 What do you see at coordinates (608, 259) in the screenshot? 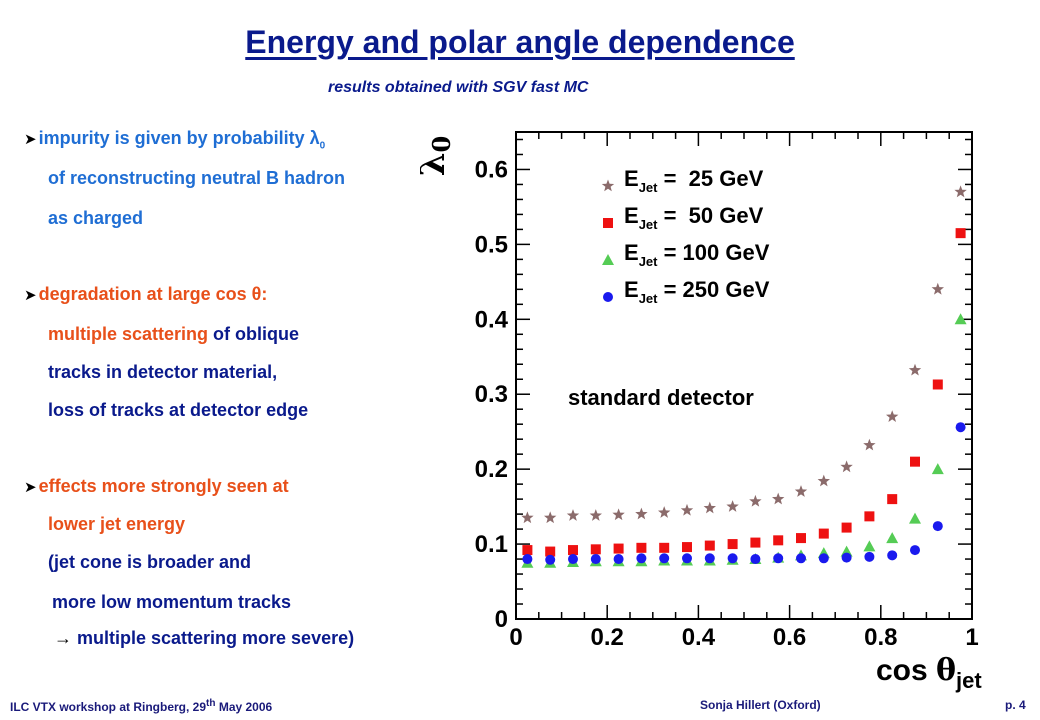
I see `legend-marker-triangle` at bounding box center [608, 259].